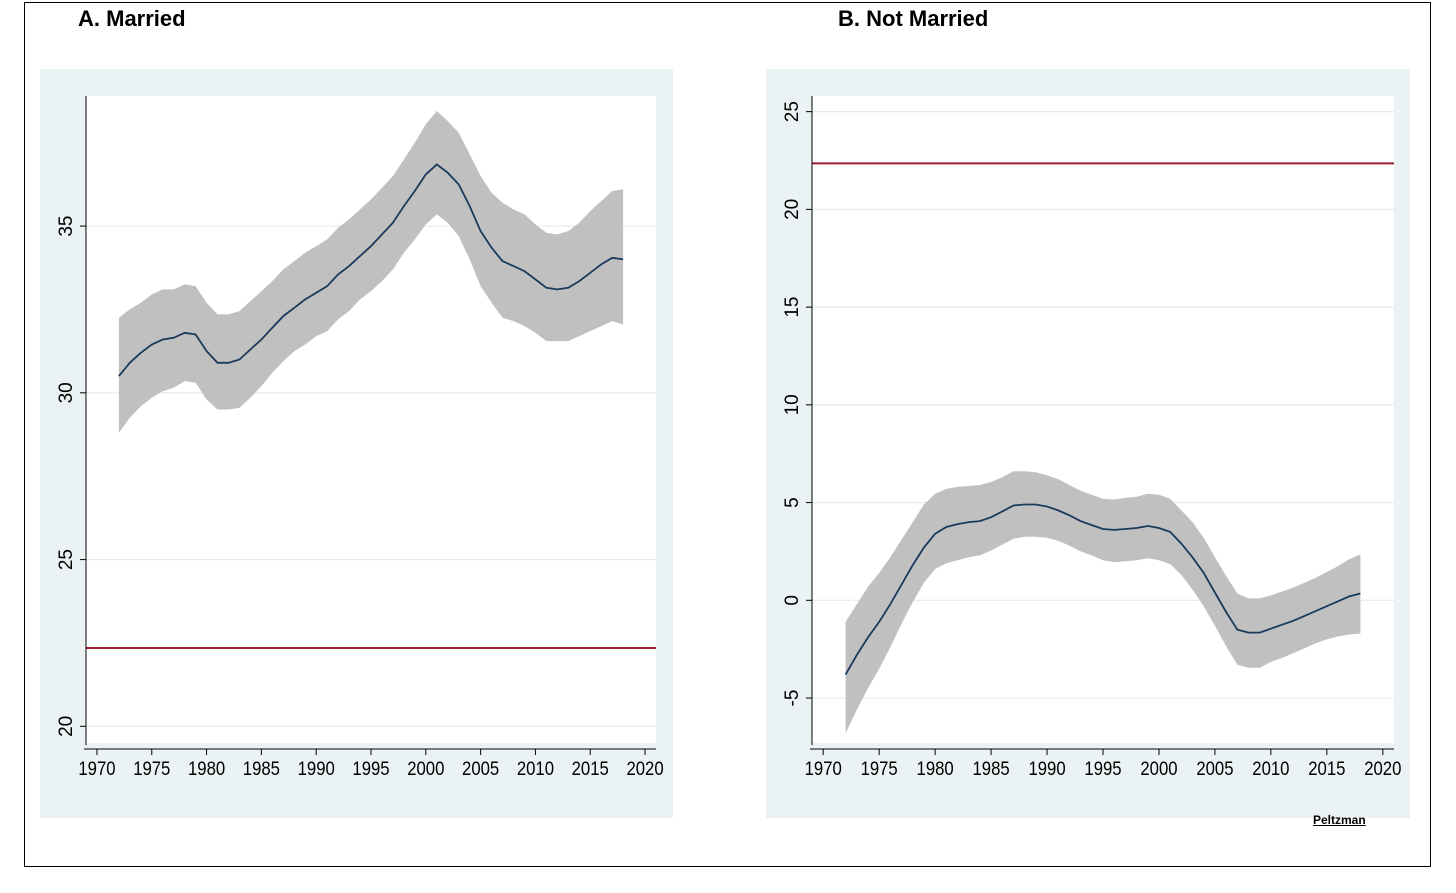 Image resolution: width=1456 pixels, height=893 pixels. Describe the element at coordinates (644, 768) in the screenshot. I see `married-x-tick-label: 2020` at that location.